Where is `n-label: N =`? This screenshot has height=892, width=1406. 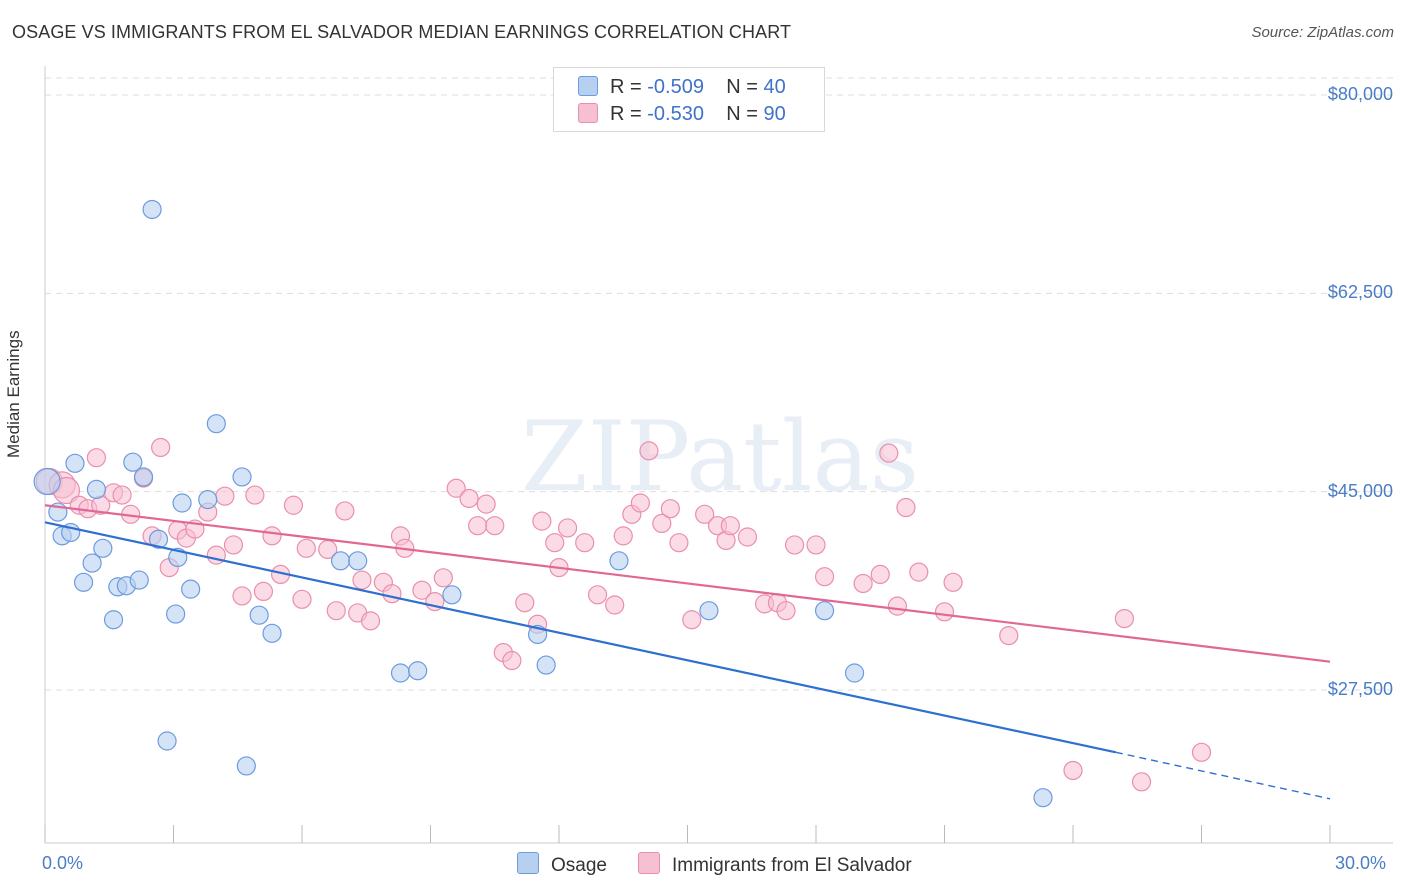 n-label: N = is located at coordinates (745, 114).